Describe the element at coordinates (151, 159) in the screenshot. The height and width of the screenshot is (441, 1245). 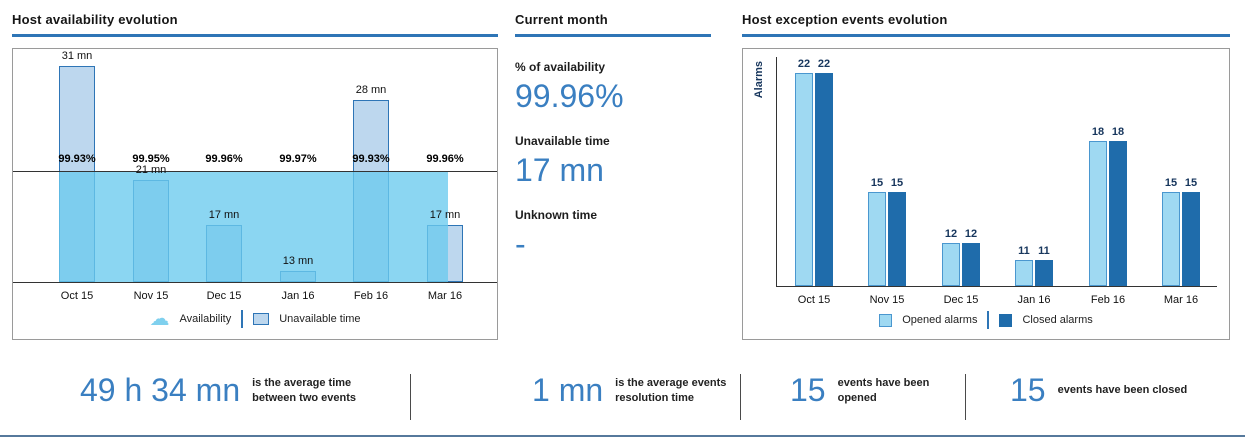
I see `availability-percent-label: 99.95%` at that location.